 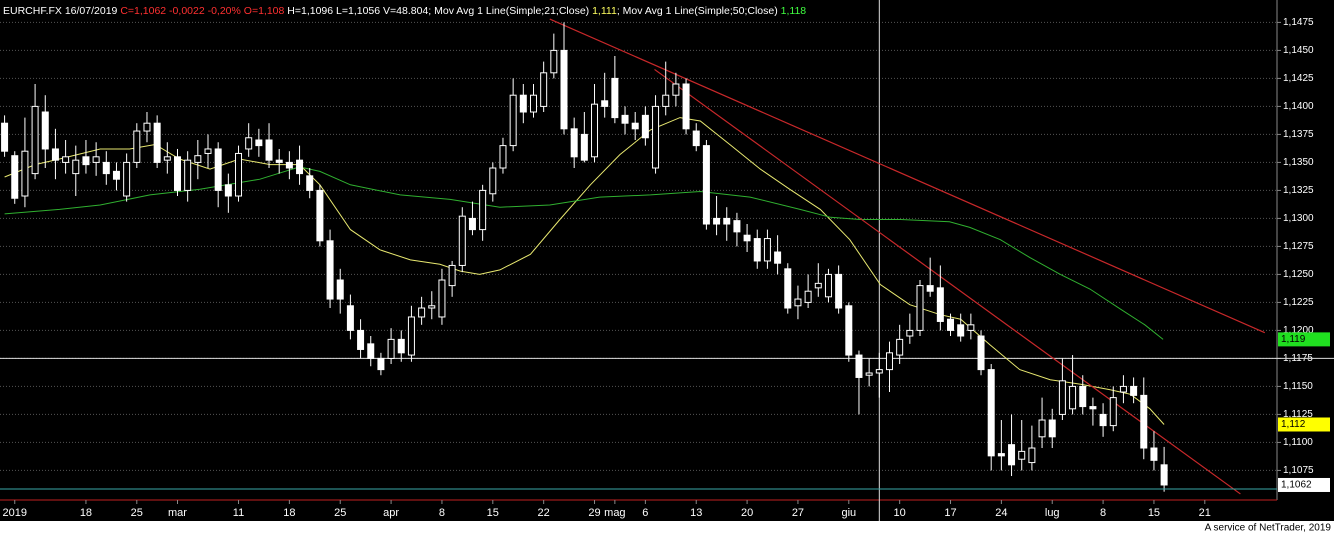 What do you see at coordinates (696, 513) in the screenshot?
I see `x-tick-label: 13` at bounding box center [696, 513].